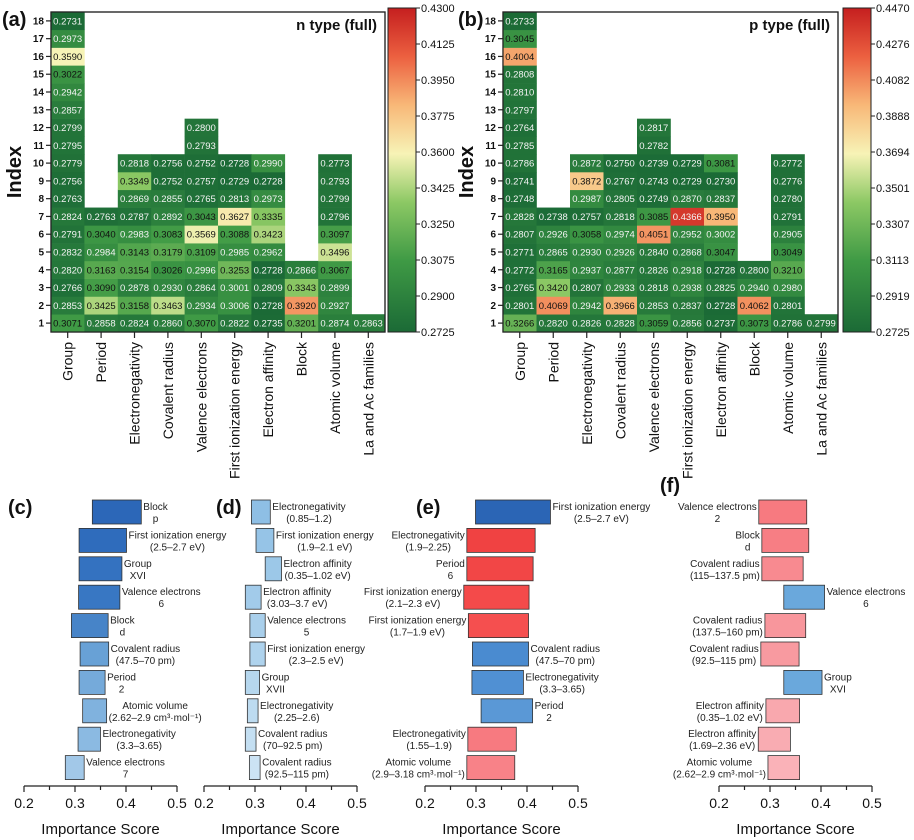 The width and height of the screenshot is (914, 840). Describe the element at coordinates (789, 25) in the screenshot. I see `chart-title: p type (full)` at that location.